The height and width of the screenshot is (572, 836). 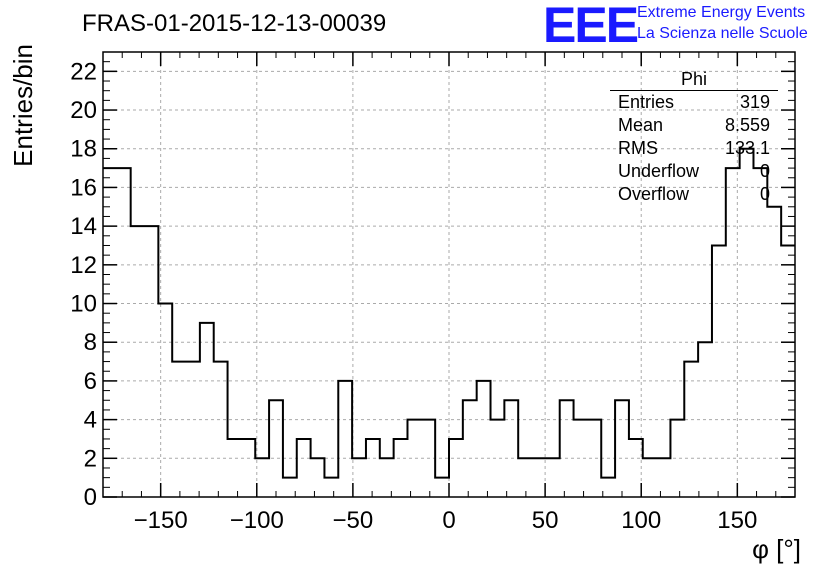 What do you see at coordinates (694, 102) in the screenshot?
I see `stats-row-entries: Entries 319` at bounding box center [694, 102].